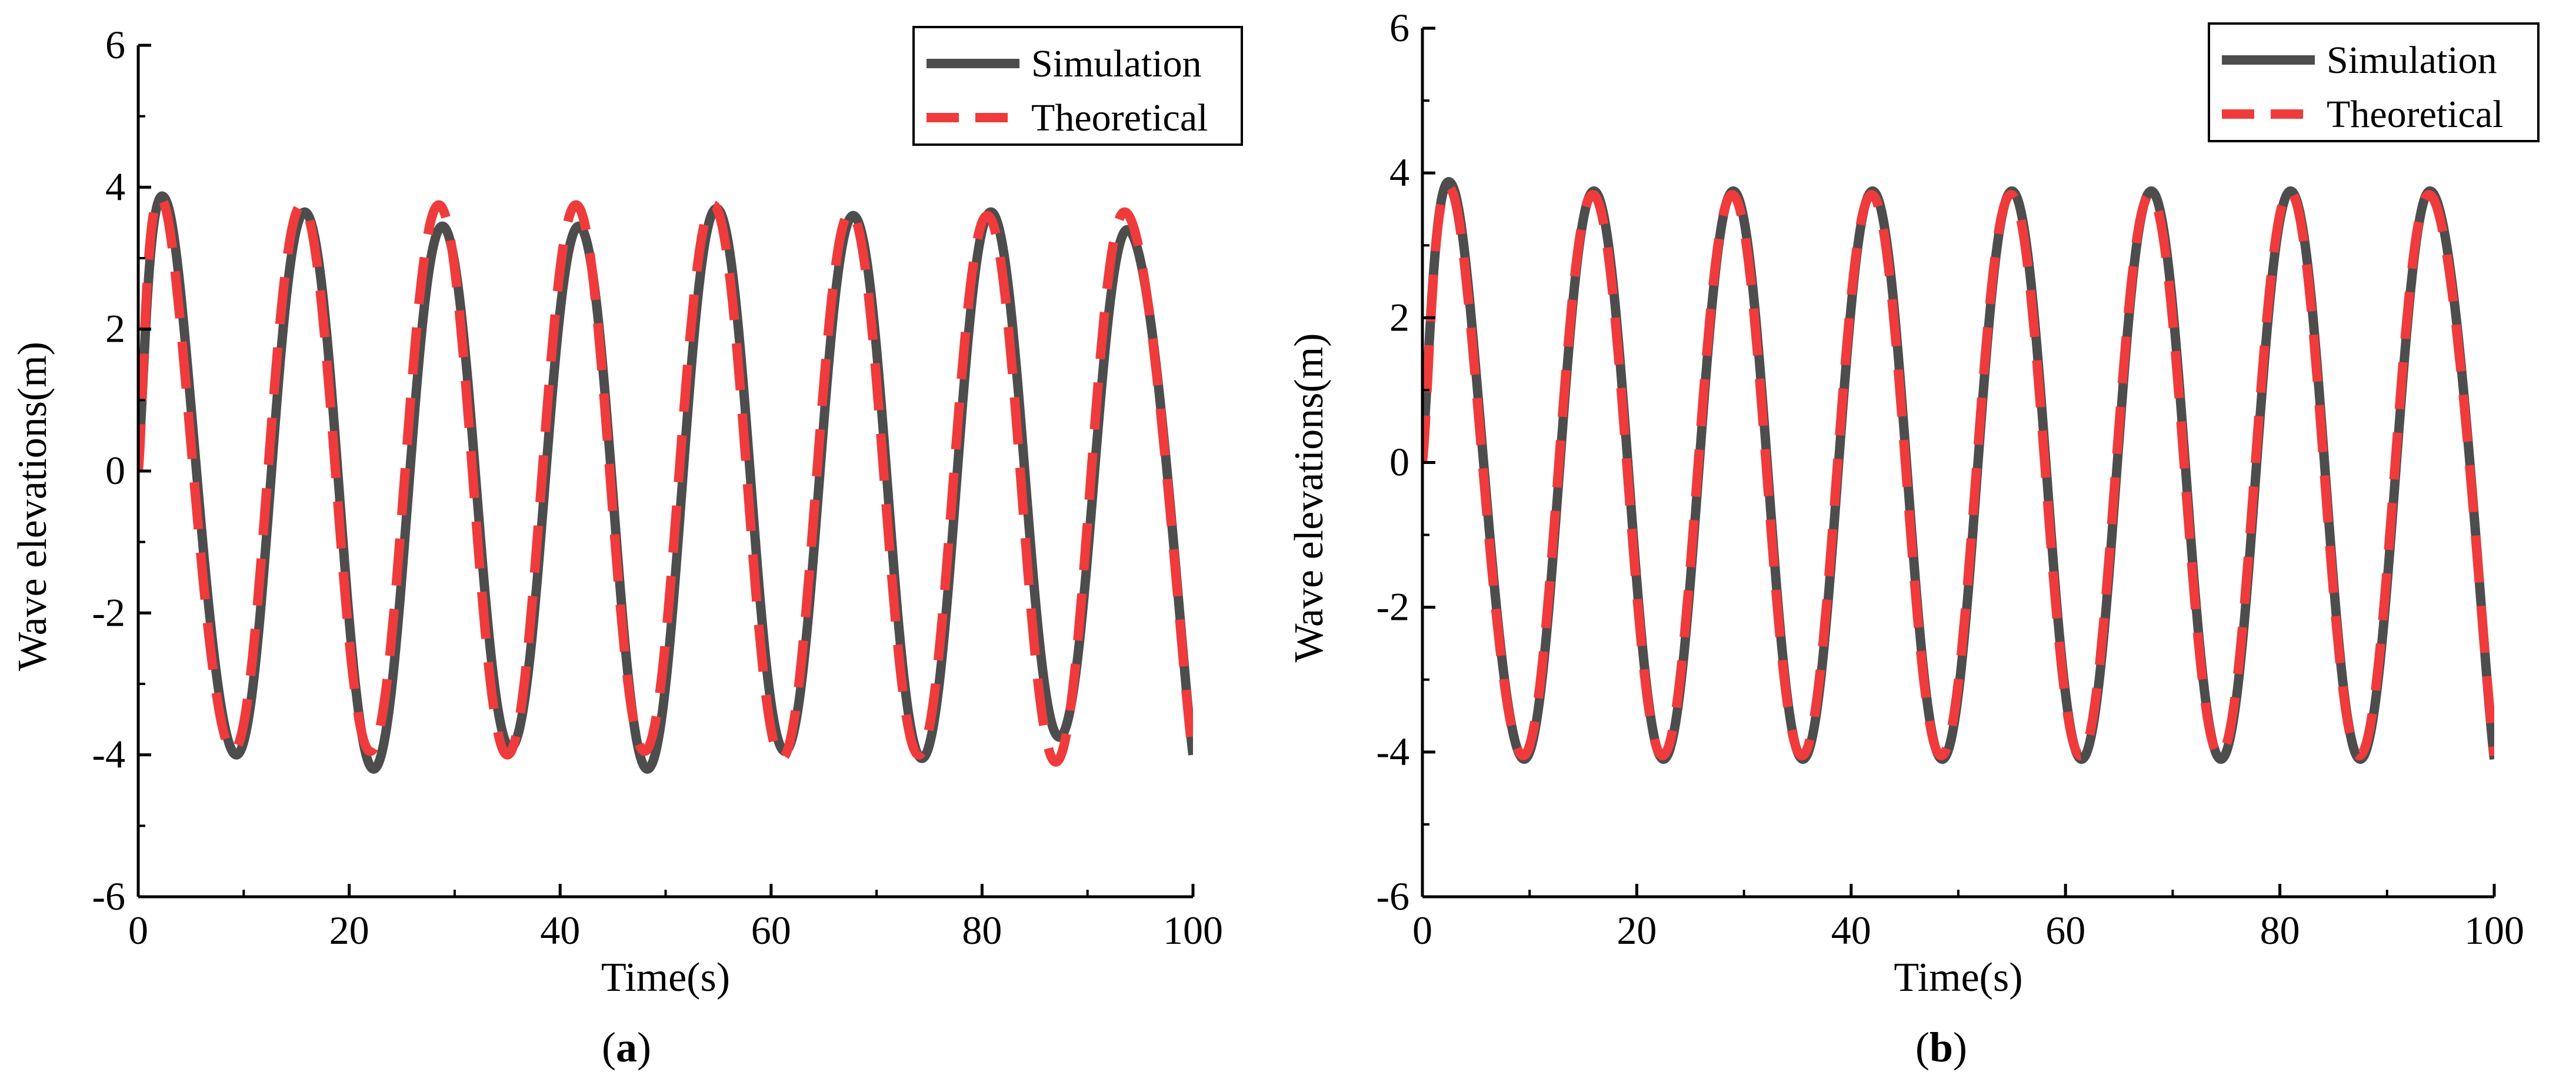  Describe the element at coordinates (627, 1047) in the screenshot. I see `panel-caption: (a)` at that location.